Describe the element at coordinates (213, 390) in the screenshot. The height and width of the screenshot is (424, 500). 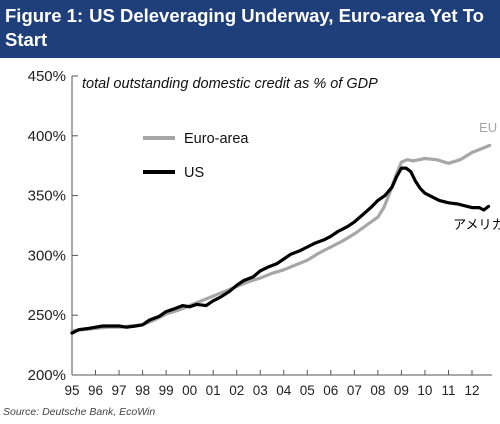
I see `x-tick-label: 01` at that location.